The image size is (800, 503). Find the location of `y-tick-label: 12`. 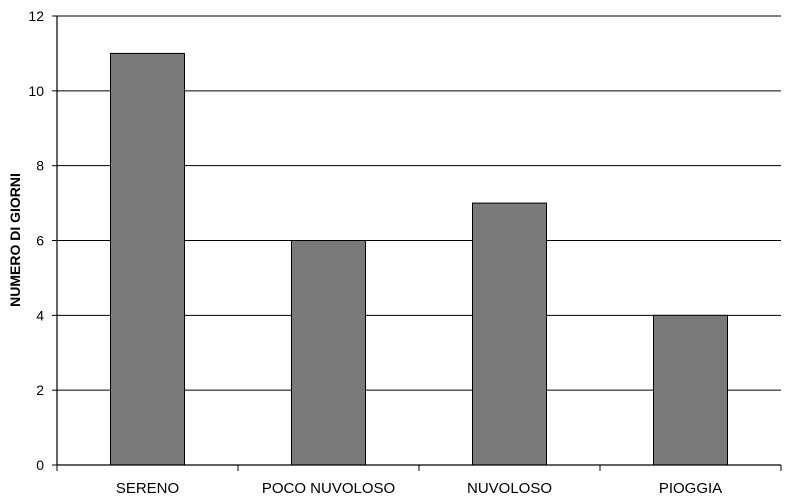

y-tick-label: 12 is located at coordinates (36, 16).